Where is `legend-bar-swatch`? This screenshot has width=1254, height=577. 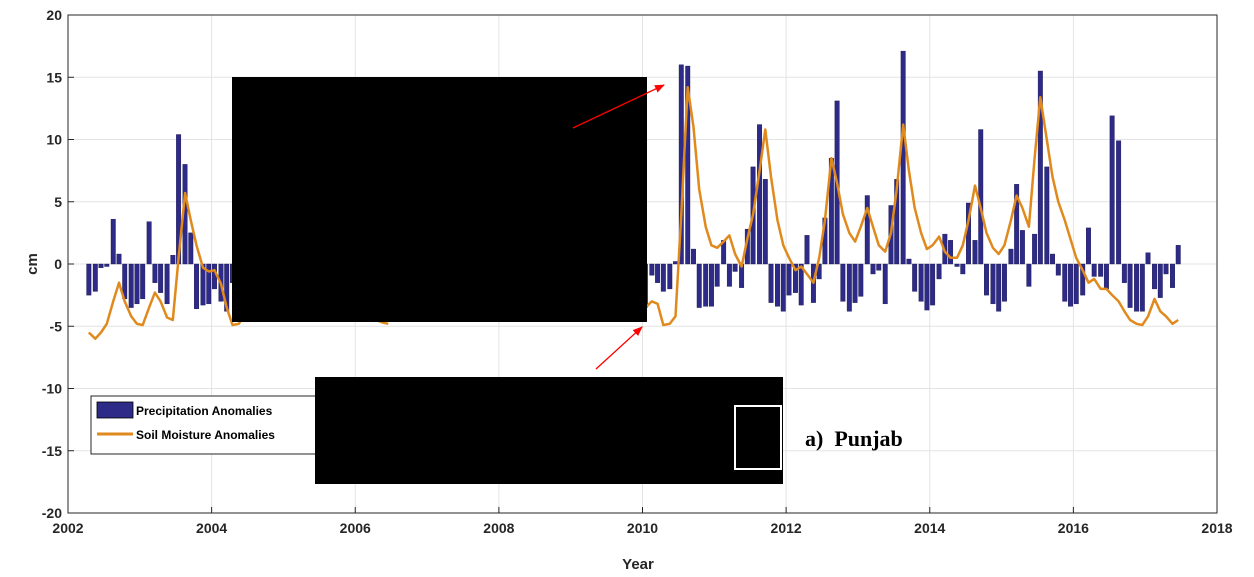 legend-bar-swatch is located at coordinates (115, 410).